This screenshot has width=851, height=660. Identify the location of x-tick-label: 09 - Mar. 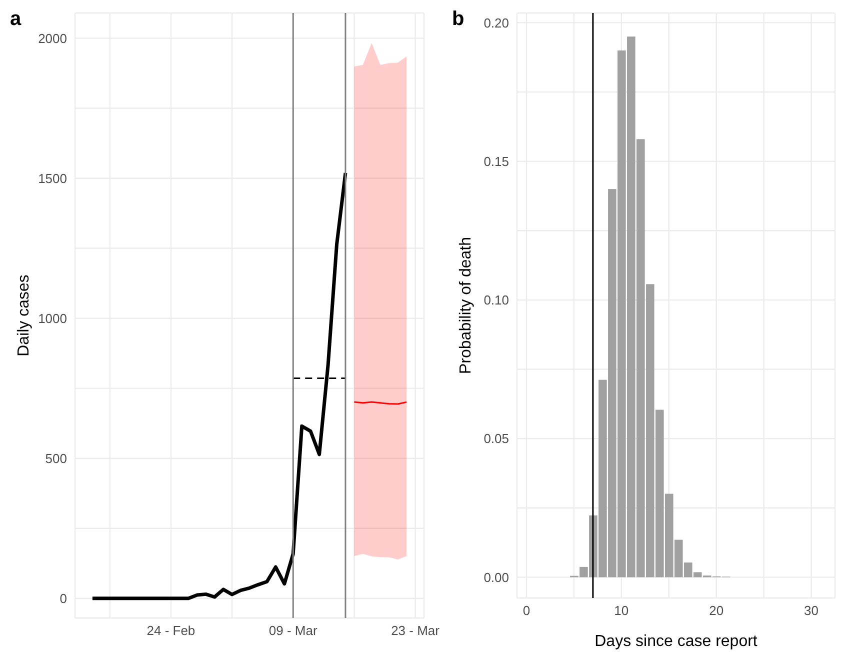
(293, 630).